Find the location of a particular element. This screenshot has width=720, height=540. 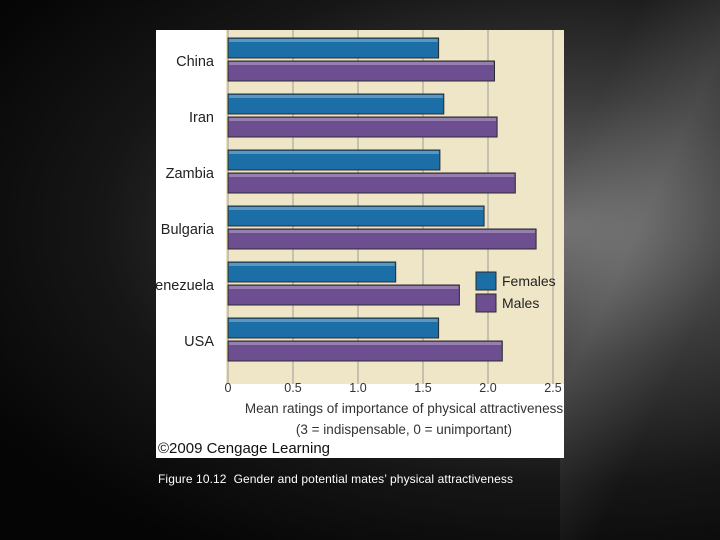

bar-highlight-zambia-females is located at coordinates (334, 152).